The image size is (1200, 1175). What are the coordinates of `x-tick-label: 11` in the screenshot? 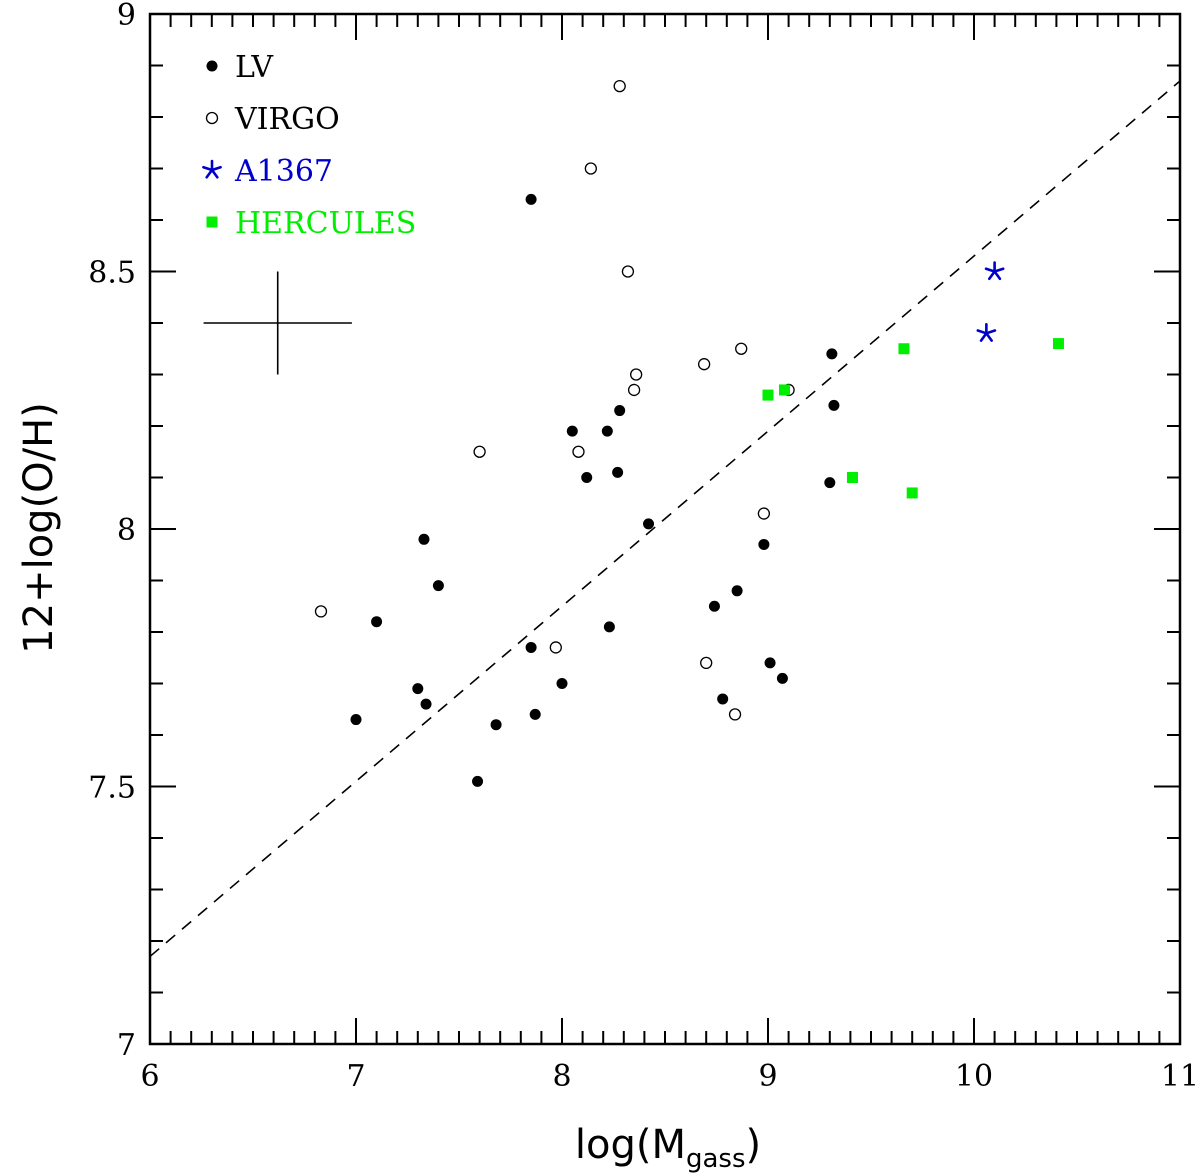 It's located at (1180, 1076).